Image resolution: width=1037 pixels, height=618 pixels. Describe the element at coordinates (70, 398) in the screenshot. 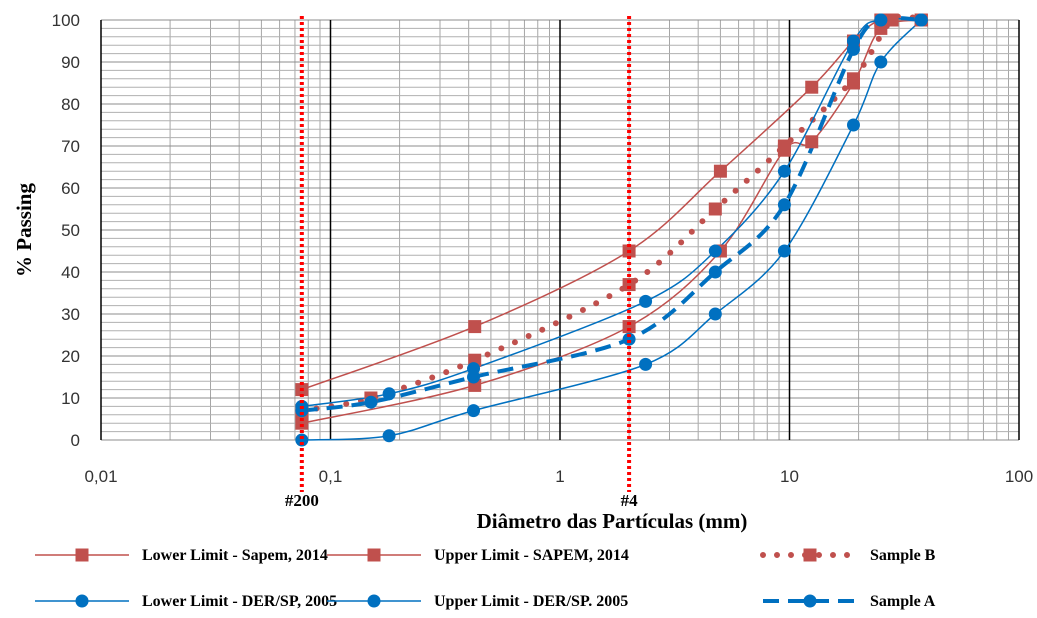

I see `y-tick-label: 10` at that location.